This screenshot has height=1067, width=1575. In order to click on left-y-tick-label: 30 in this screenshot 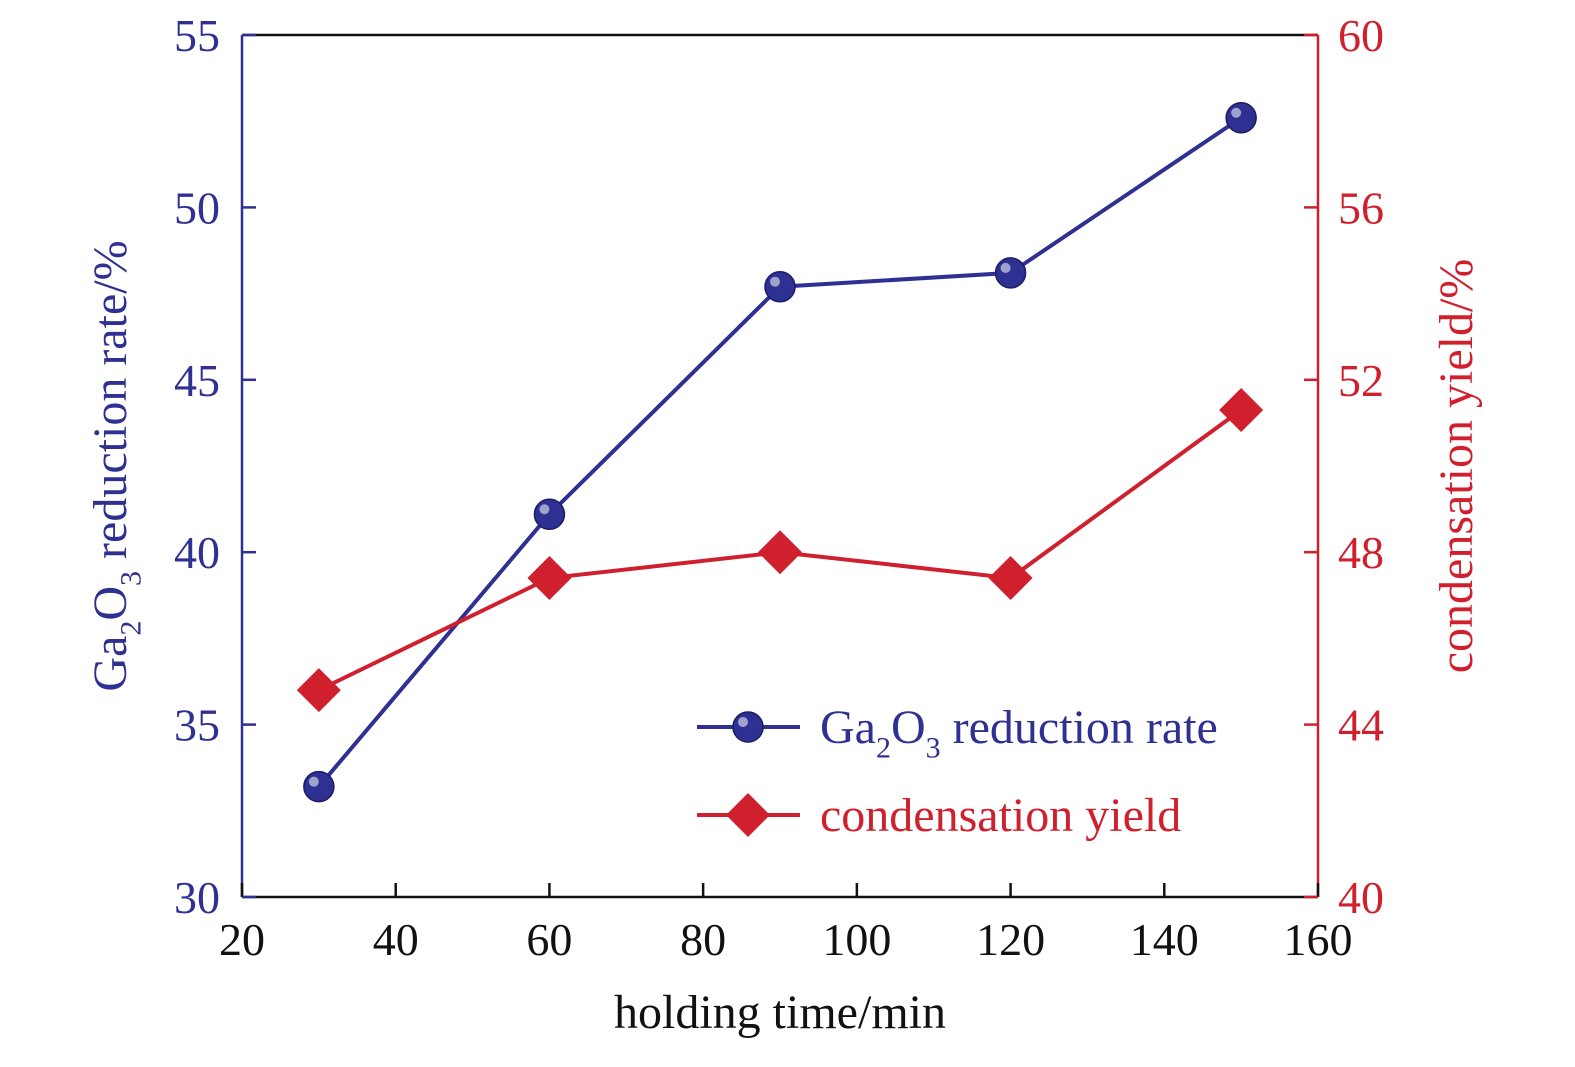, I will do `click(197, 897)`.